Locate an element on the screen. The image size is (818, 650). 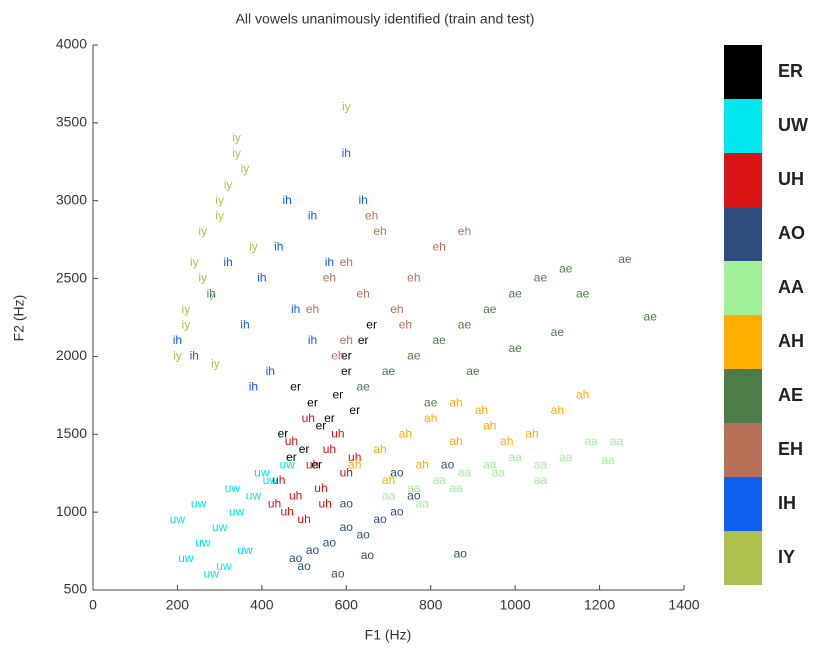
legend-label: UH is located at coordinates (791, 179).